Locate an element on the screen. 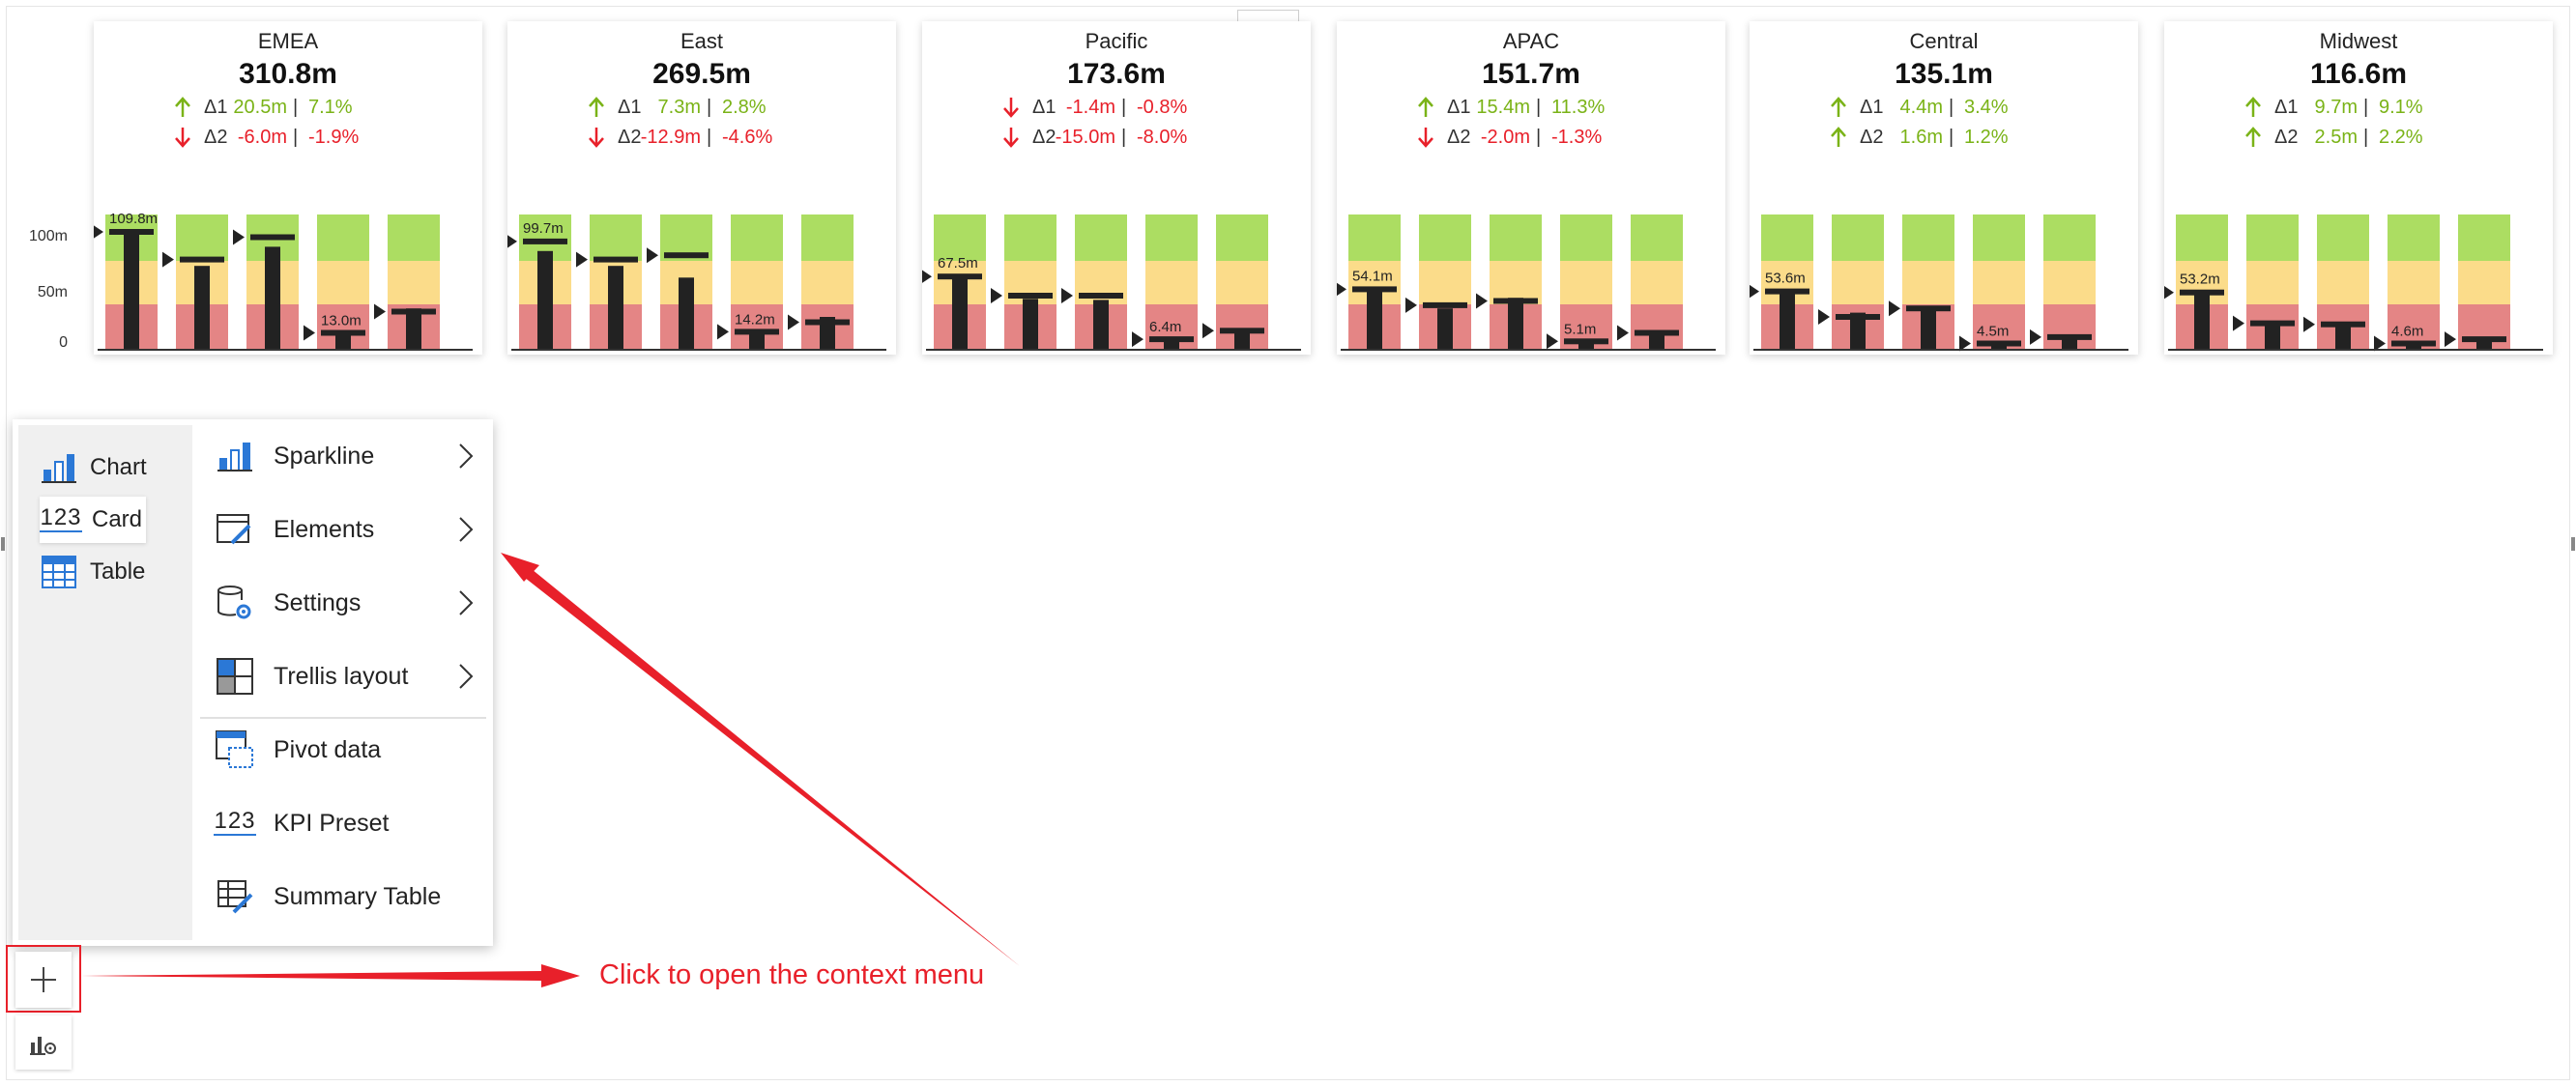 The width and height of the screenshot is (2576, 1086). delta-percent: 3.4% is located at coordinates (1986, 107).